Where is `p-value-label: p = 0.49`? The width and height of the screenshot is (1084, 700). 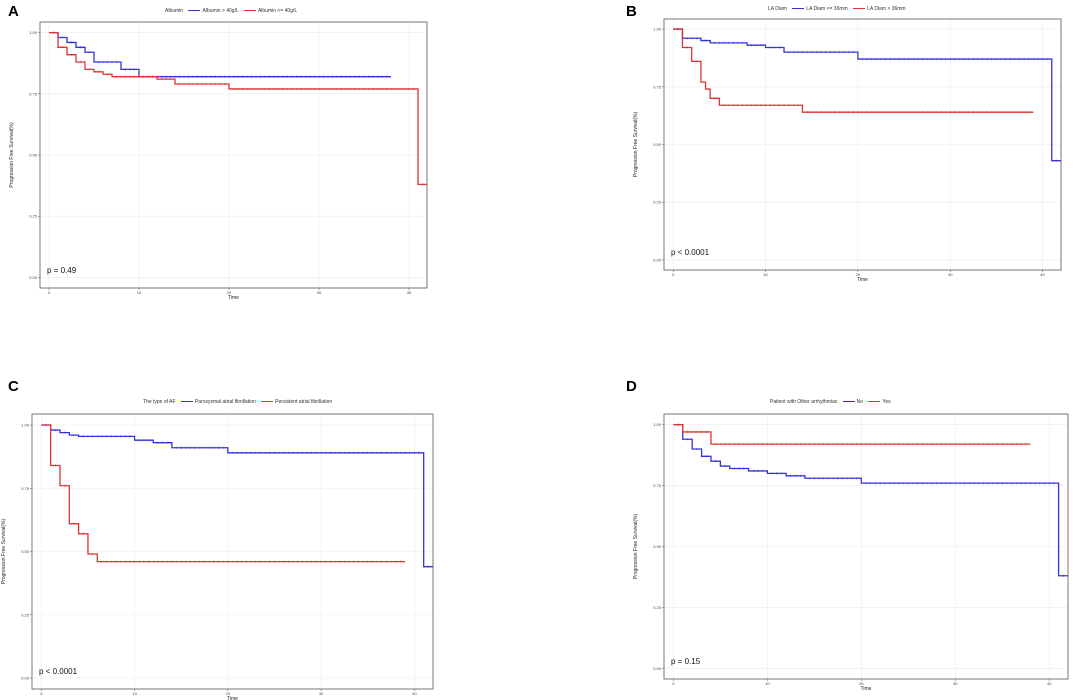 p-value-label: p = 0.49 is located at coordinates (62, 270).